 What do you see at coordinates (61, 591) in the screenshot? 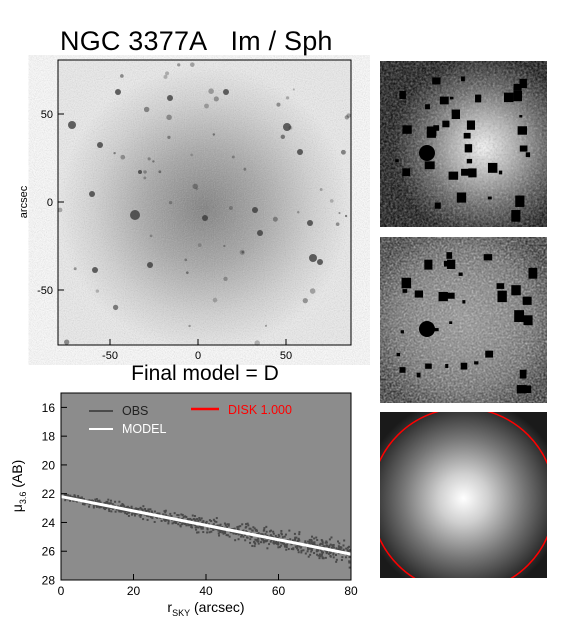
I see `x-tick-label: 0` at bounding box center [61, 591].